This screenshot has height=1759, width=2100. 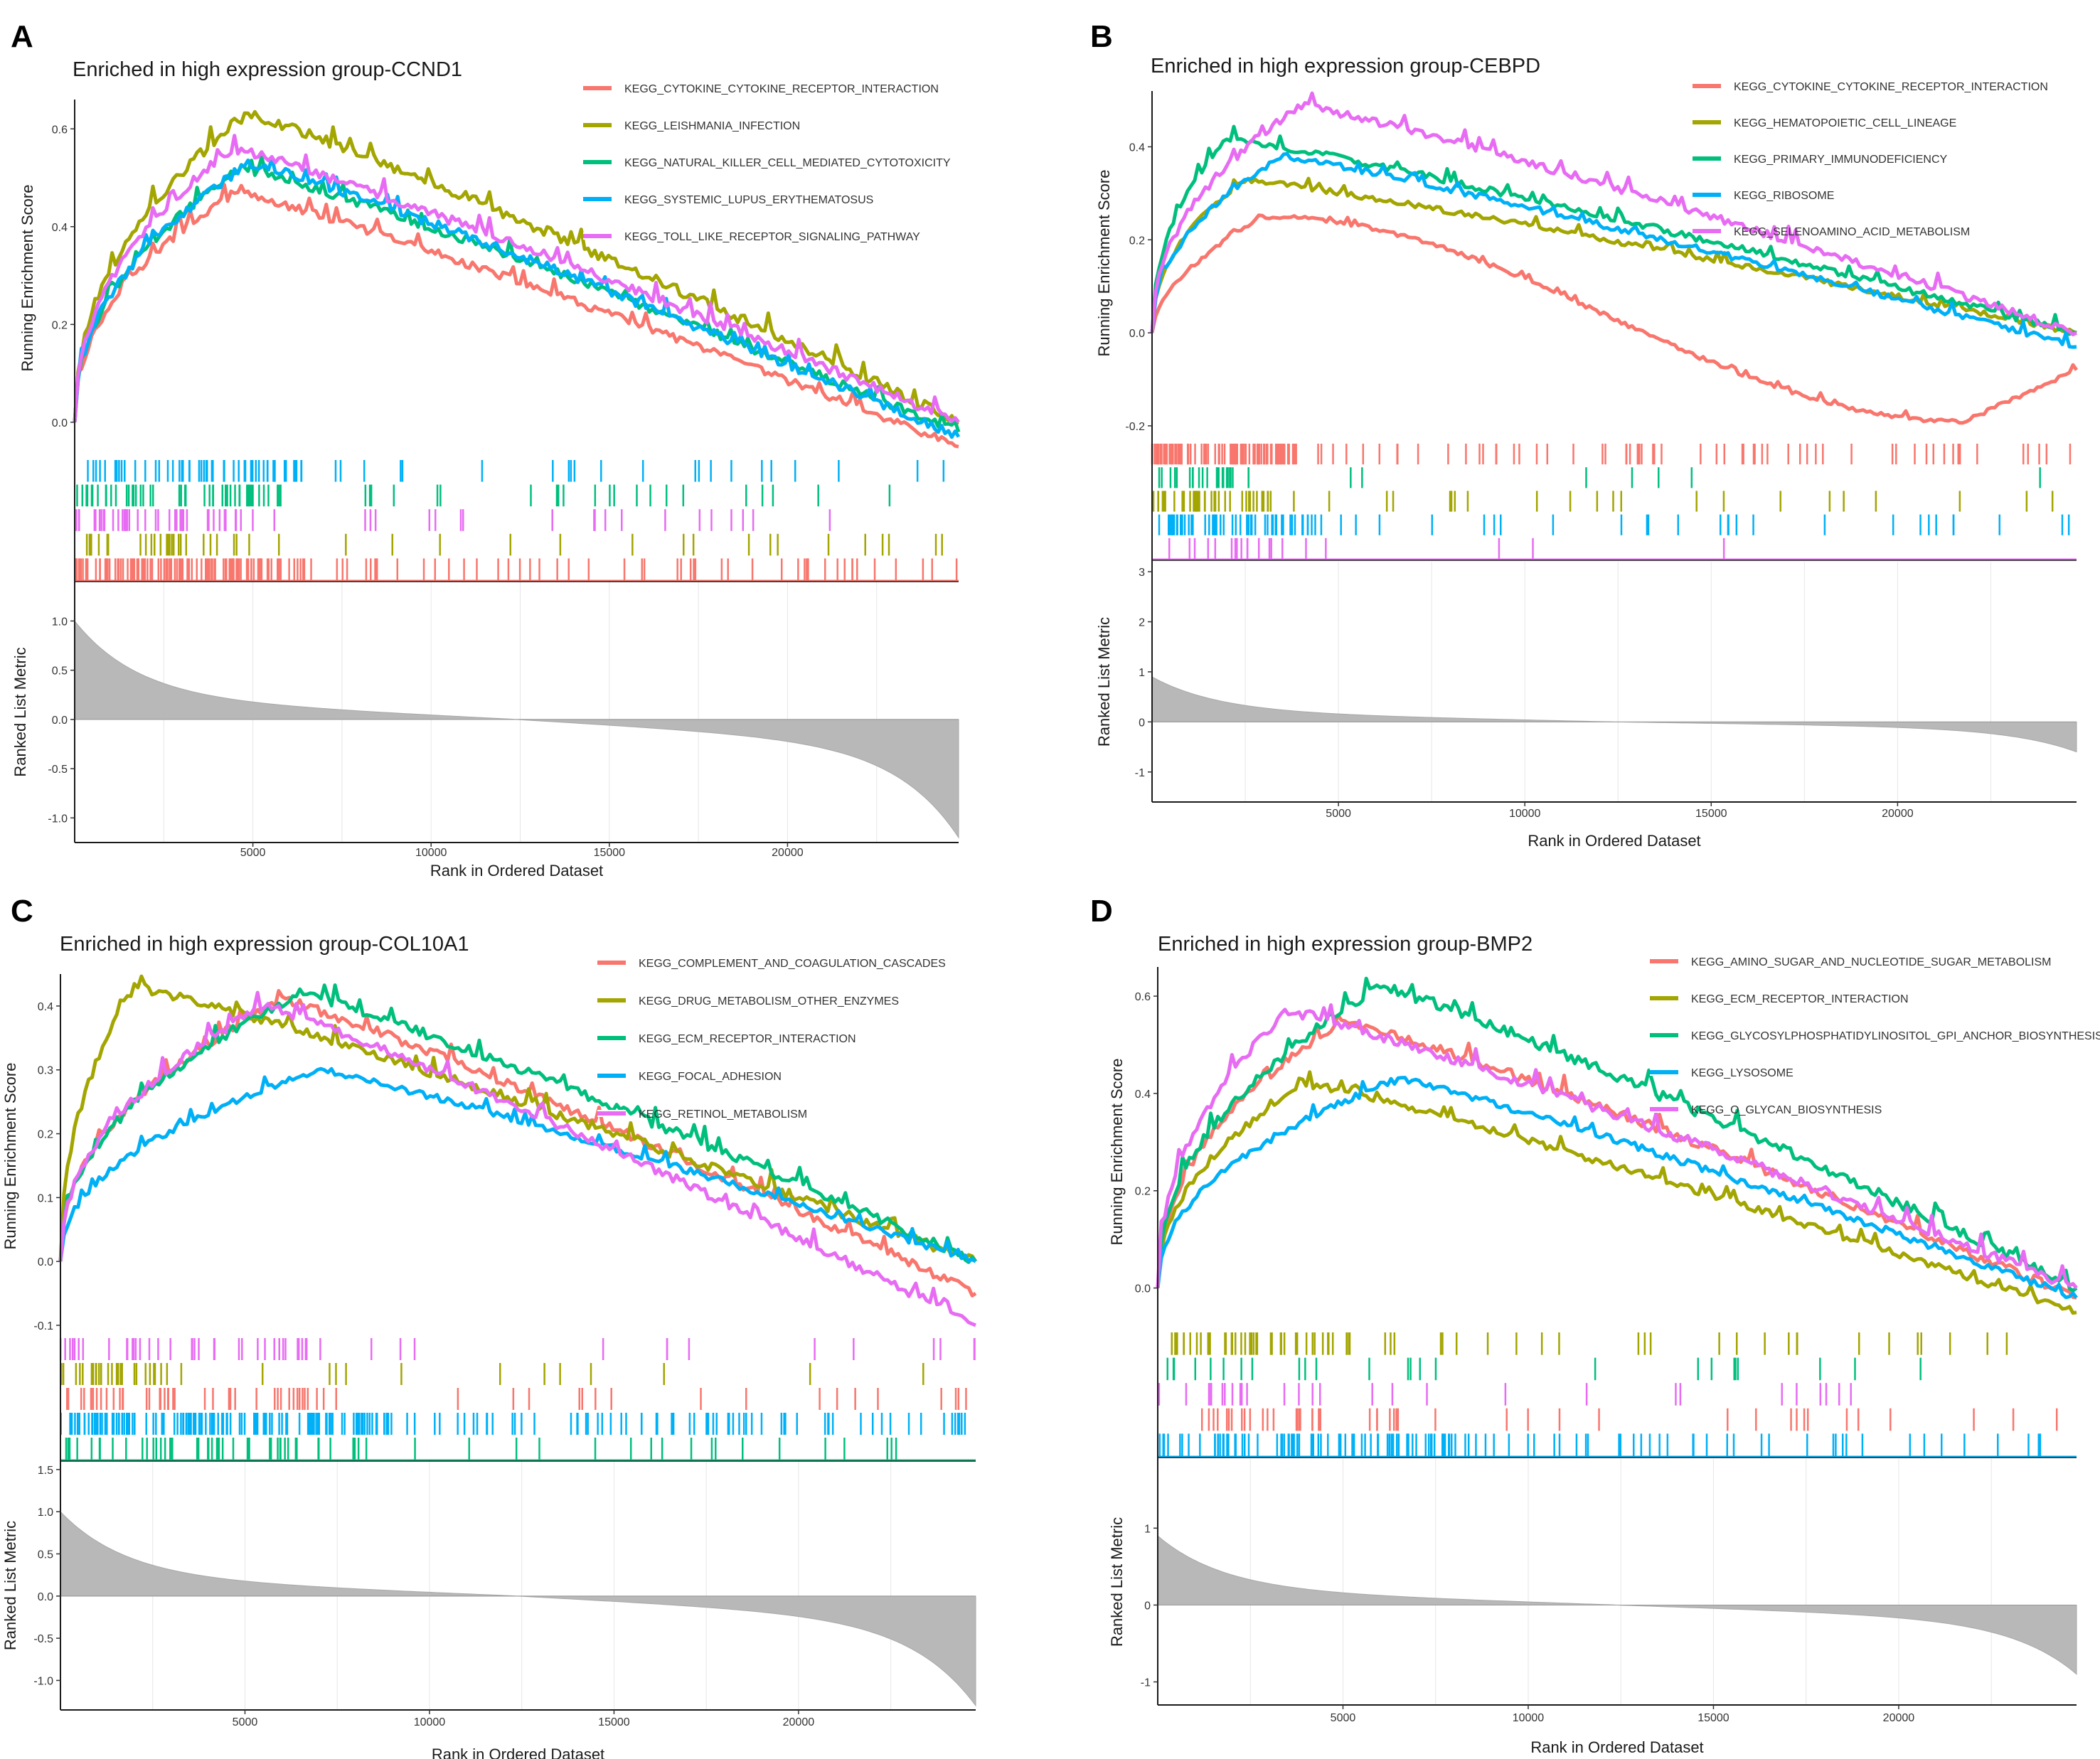 I want to click on metric-tick-label: 2, so click(x=1142, y=623).